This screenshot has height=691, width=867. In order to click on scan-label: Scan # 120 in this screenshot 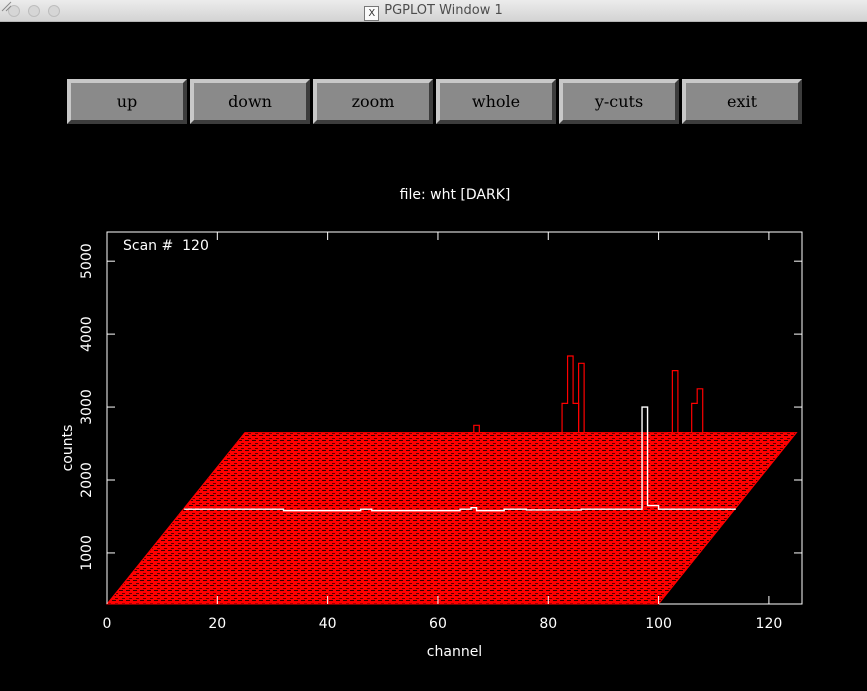, I will do `click(166, 246)`.